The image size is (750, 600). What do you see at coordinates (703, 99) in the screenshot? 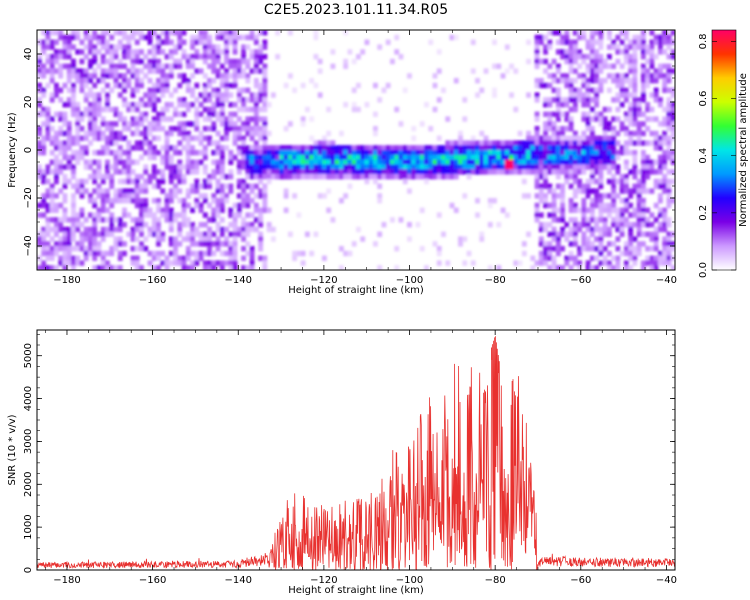
I see `colorbar-tick-label: 0.6` at bounding box center [703, 99].